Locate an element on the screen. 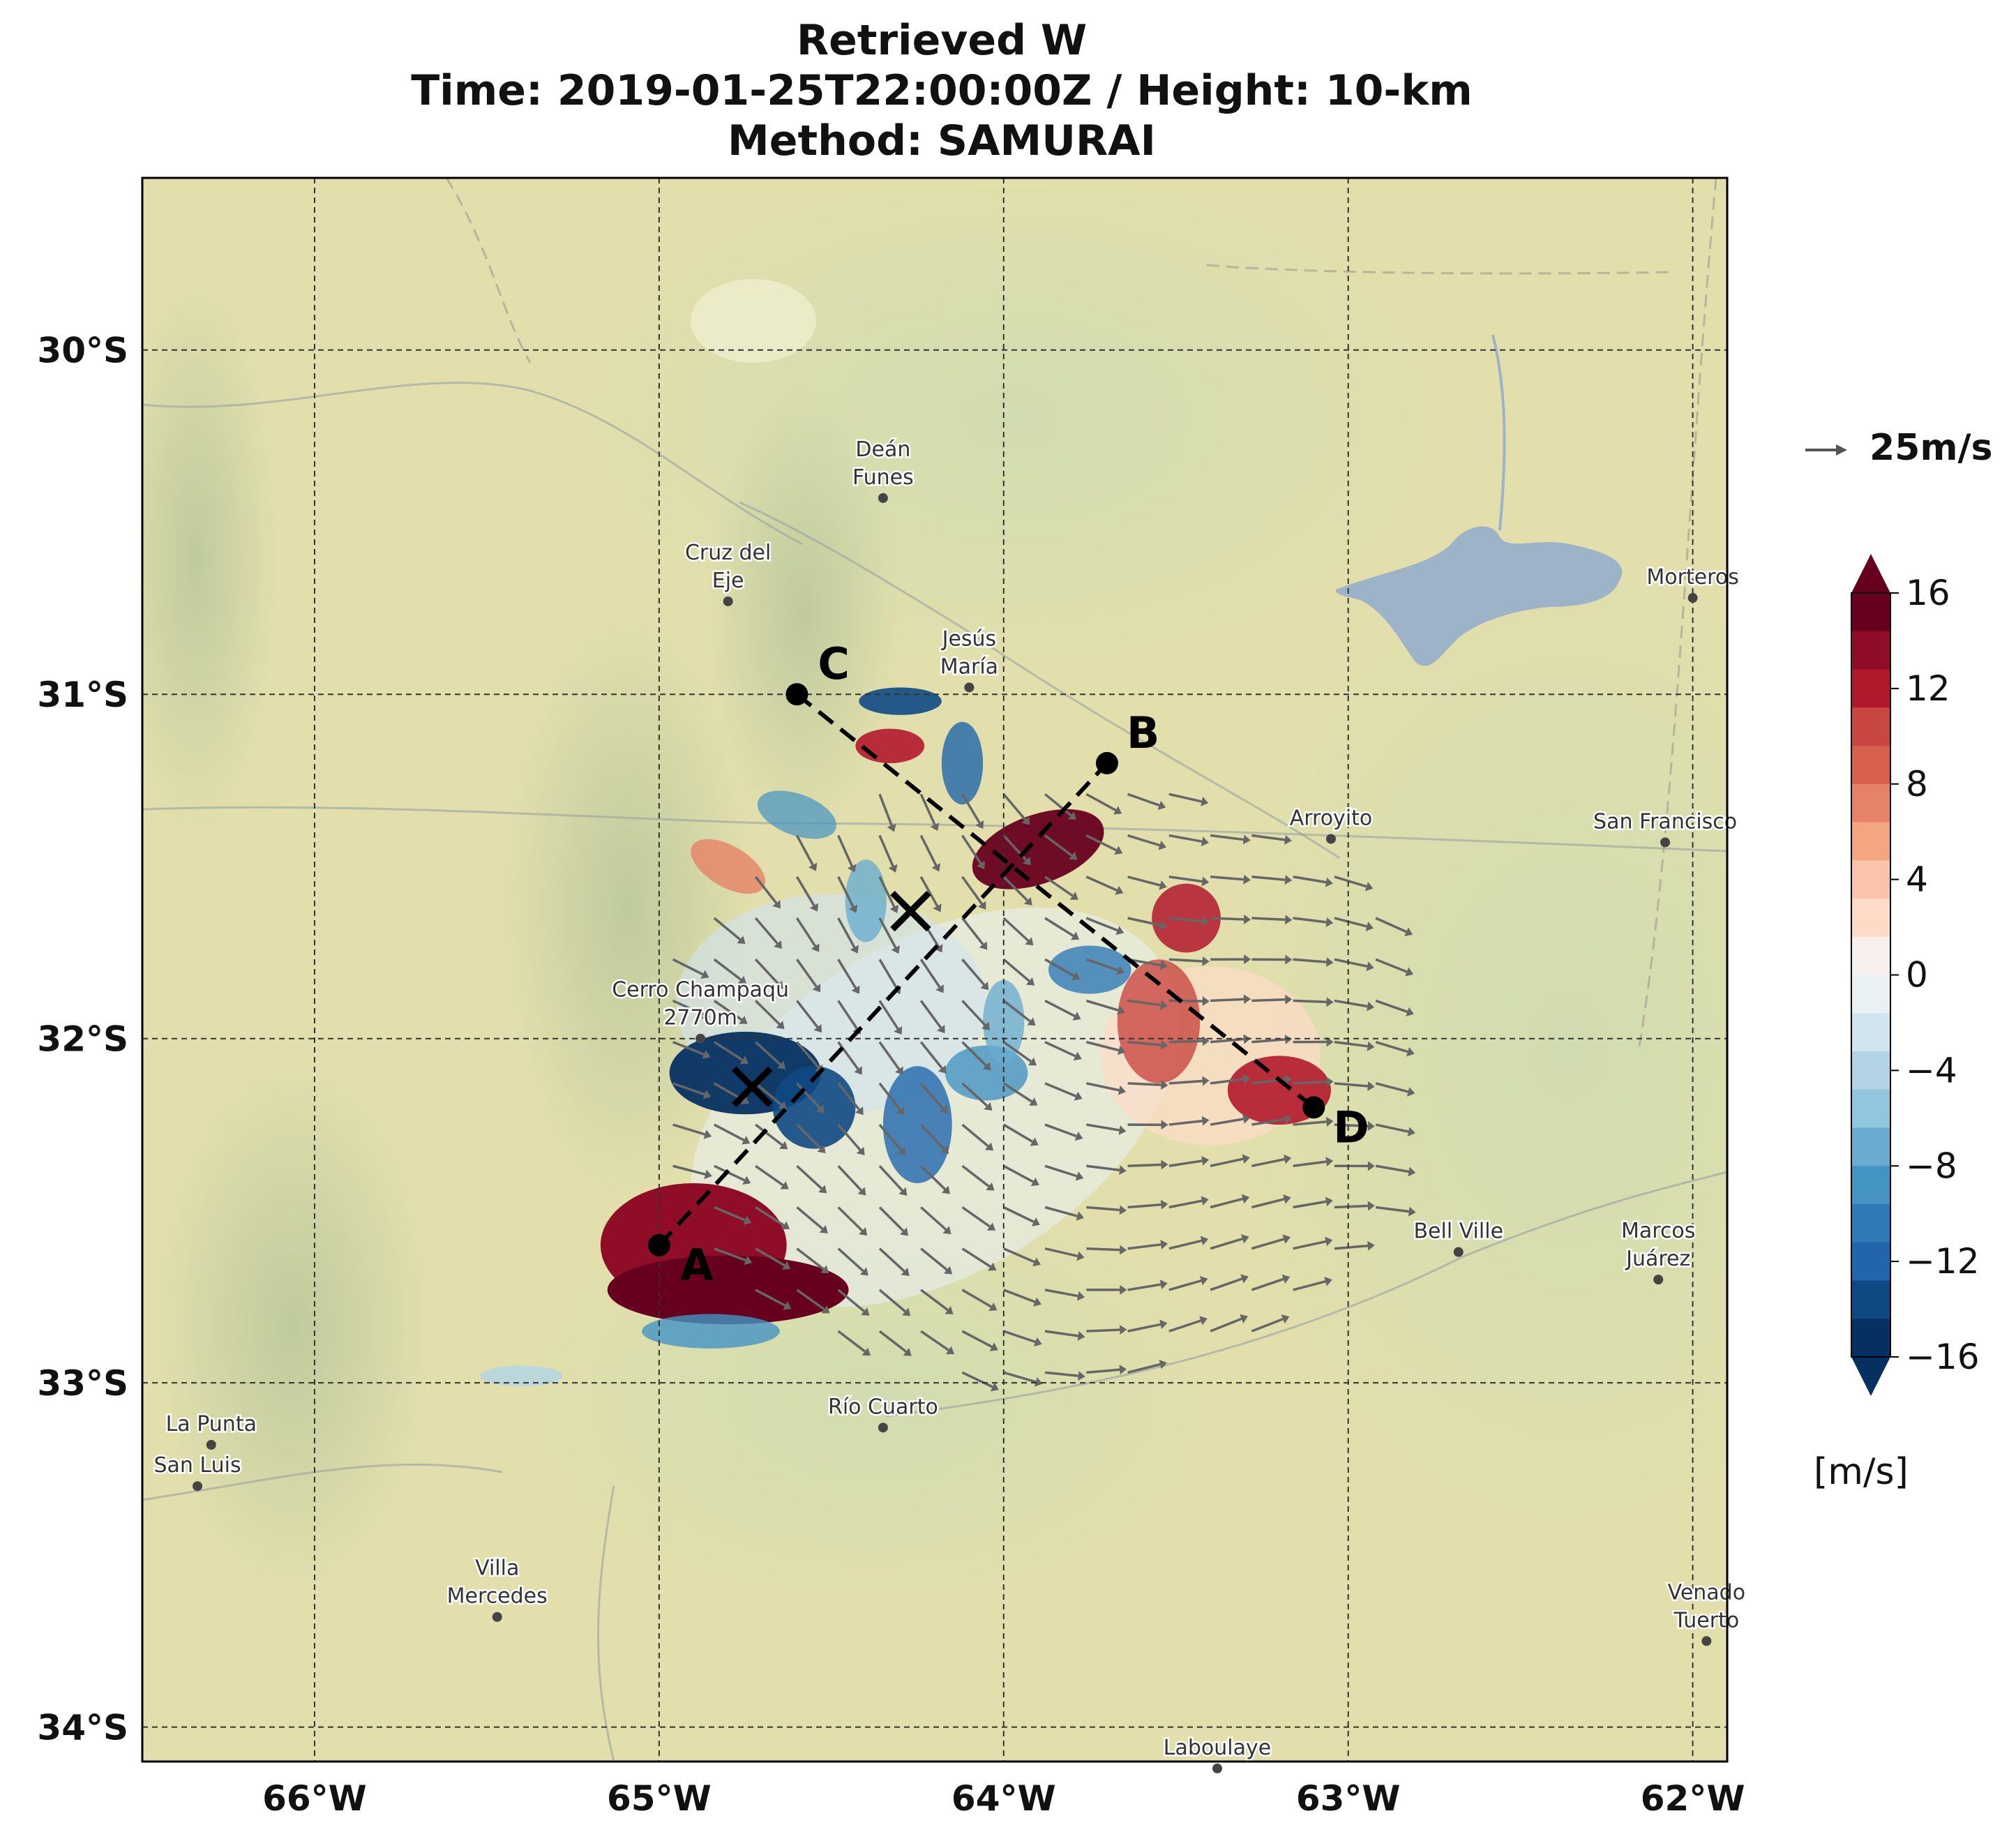 The height and width of the screenshot is (1832, 2016). lon-tick-label: 62°W is located at coordinates (1693, 1798).